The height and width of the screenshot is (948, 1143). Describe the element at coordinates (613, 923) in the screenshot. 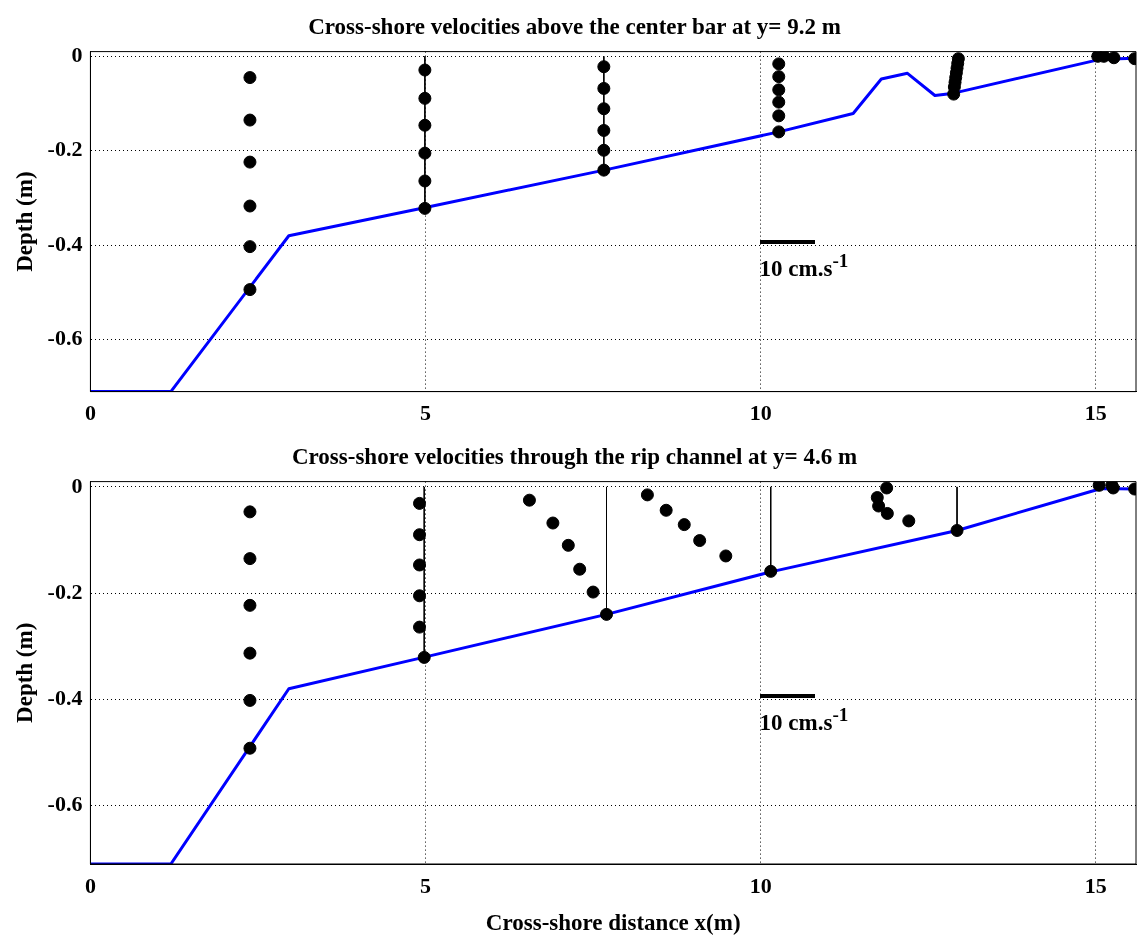

I see `x-axis-title: Cross-shore distance x(m)` at that location.